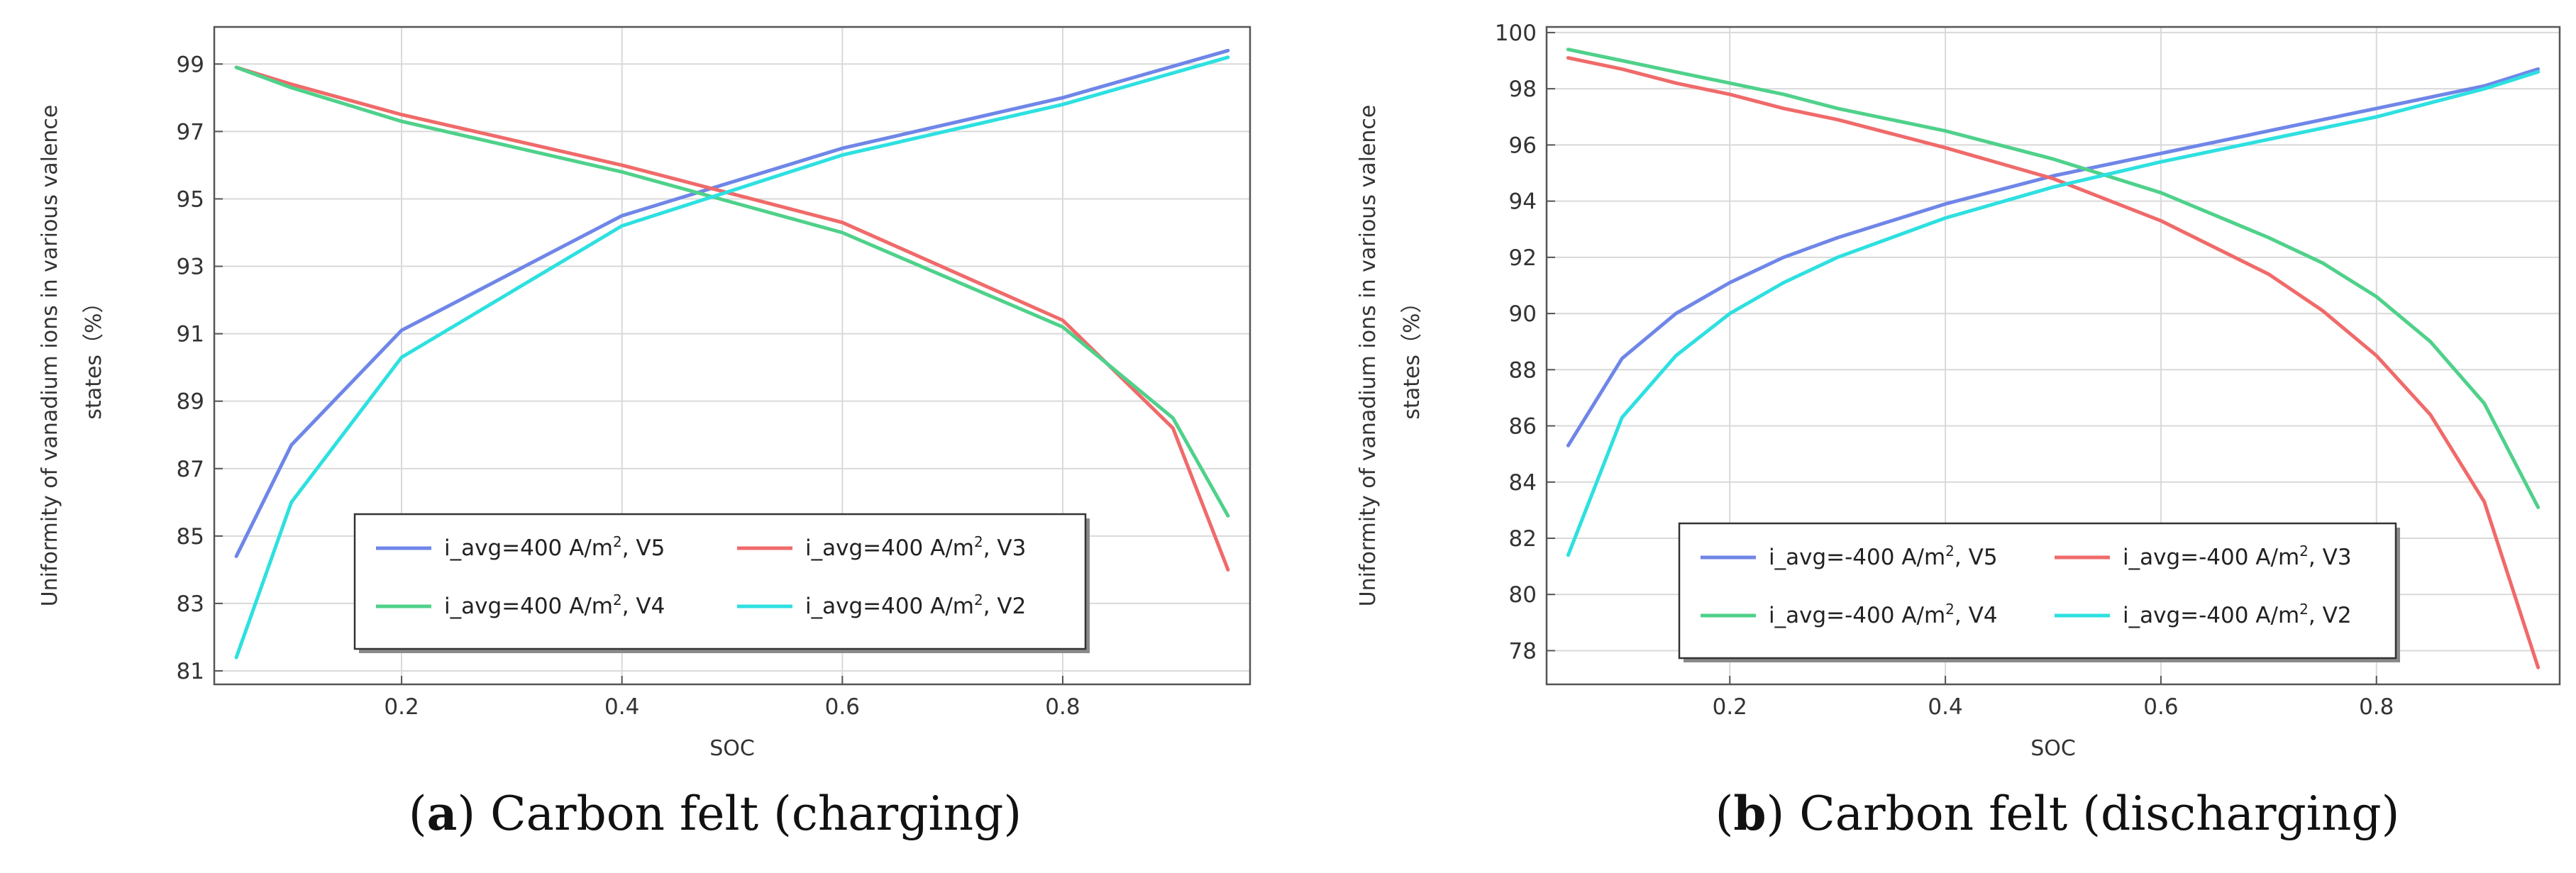 Image resolution: width=2576 pixels, height=873 pixels. I want to click on y-tick-label: 91, so click(190, 334).